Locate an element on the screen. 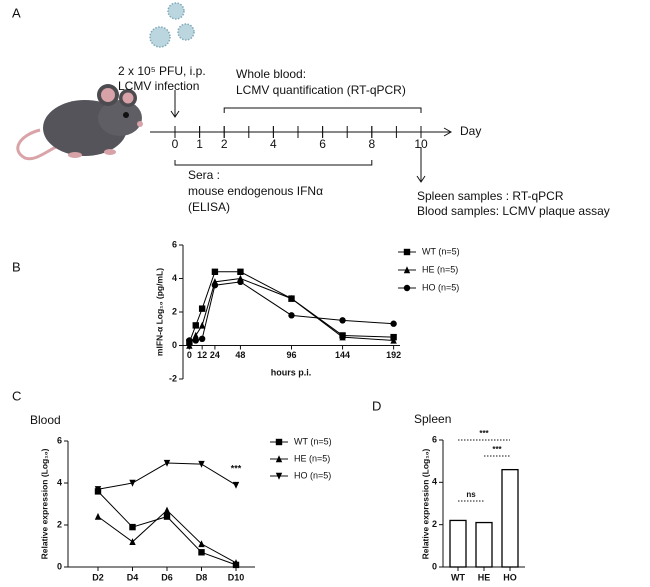 This screenshot has width=650, height=587. arrow-head is located at coordinates (421, 179).